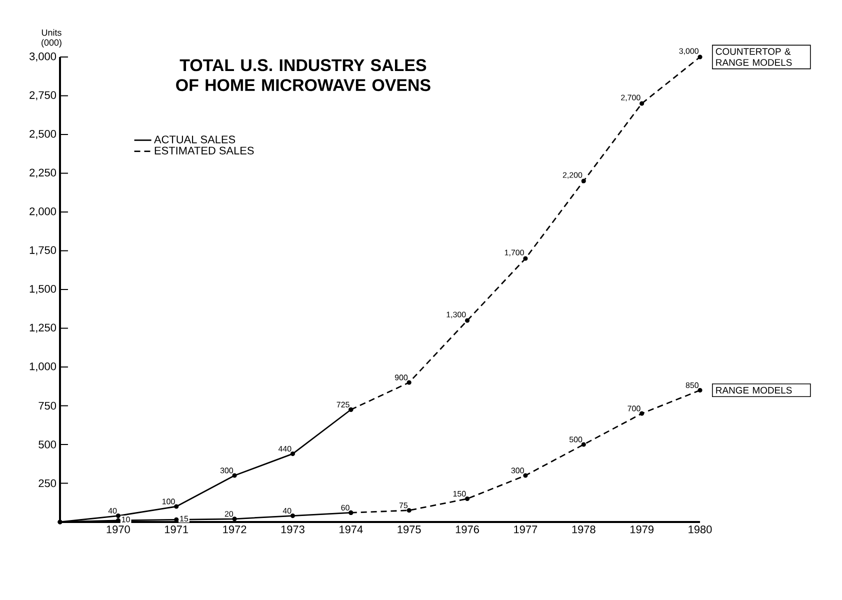 The image size is (842, 600). Describe the element at coordinates (292, 530) in the screenshot. I see `x-tick-label: 1973` at that location.